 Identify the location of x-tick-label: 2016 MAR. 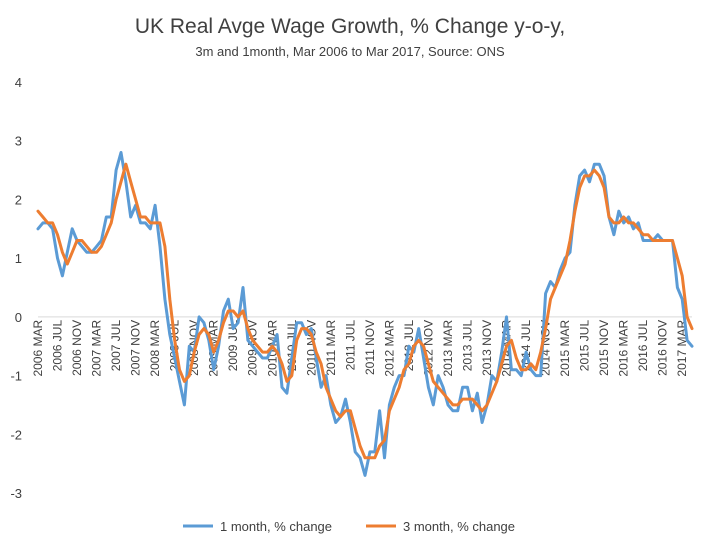
(624, 348).